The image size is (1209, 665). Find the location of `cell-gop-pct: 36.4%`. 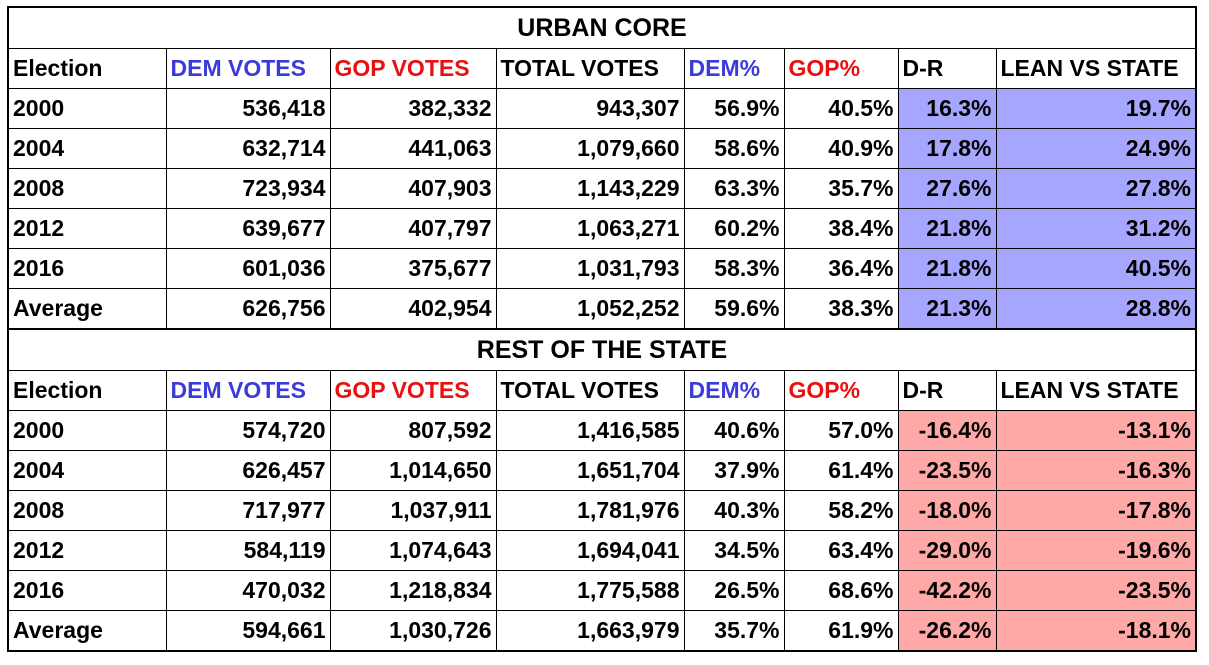

cell-gop-pct: 36.4% is located at coordinates (841, 268).